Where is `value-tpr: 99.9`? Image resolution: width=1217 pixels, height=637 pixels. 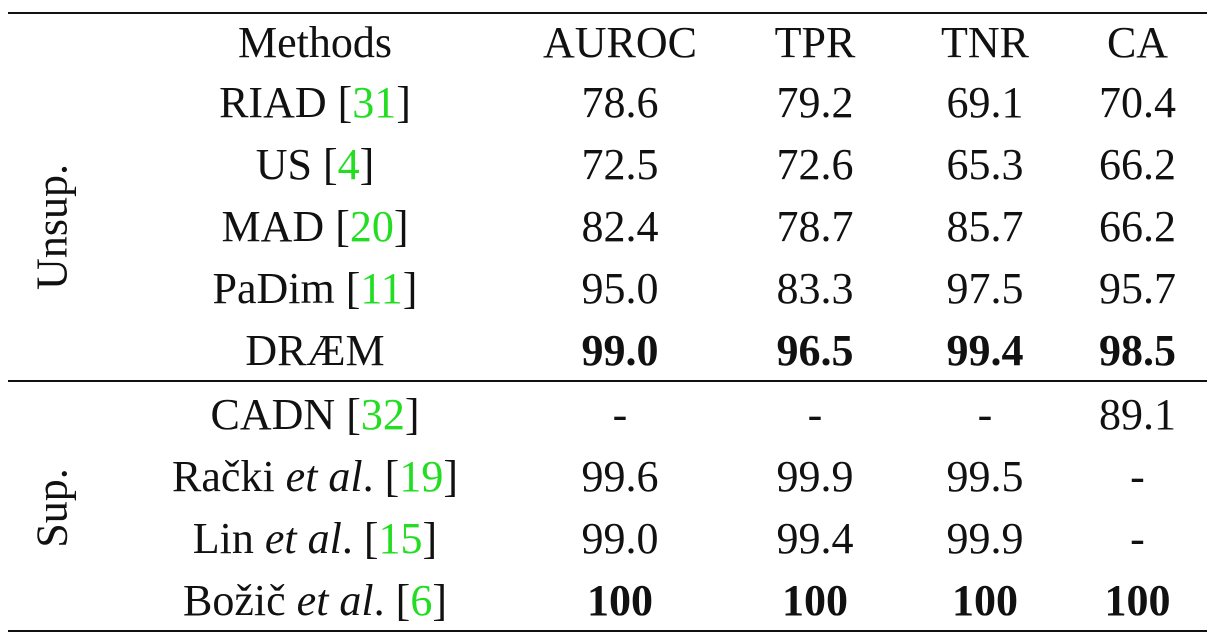
value-tpr: 99.9 is located at coordinates (815, 476).